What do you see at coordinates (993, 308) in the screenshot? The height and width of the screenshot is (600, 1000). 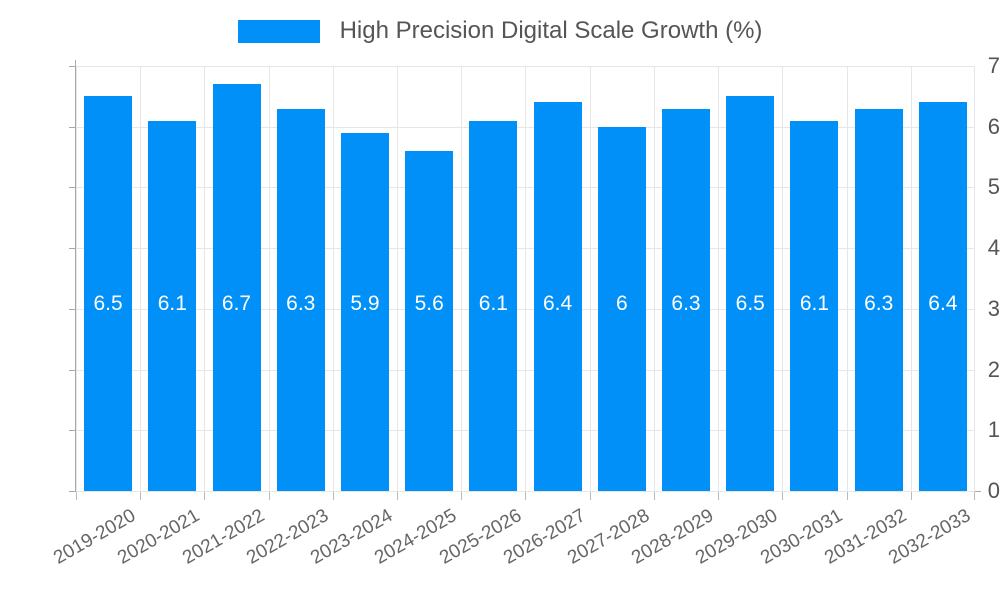 I see `y-tick-label-3: 3` at bounding box center [993, 308].